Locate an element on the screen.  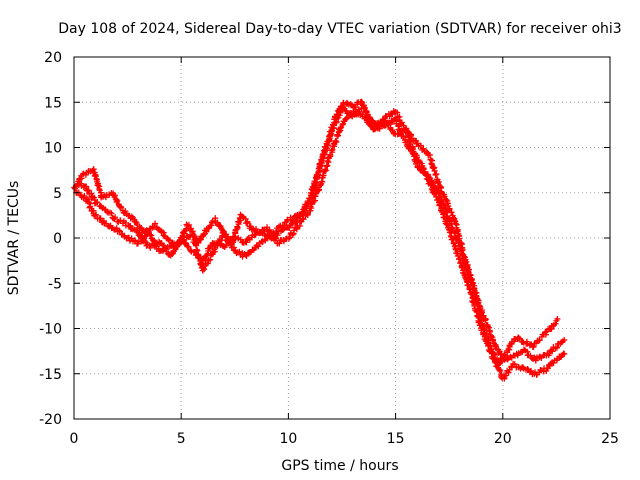
y-tick-label: -15 is located at coordinates (50, 375).